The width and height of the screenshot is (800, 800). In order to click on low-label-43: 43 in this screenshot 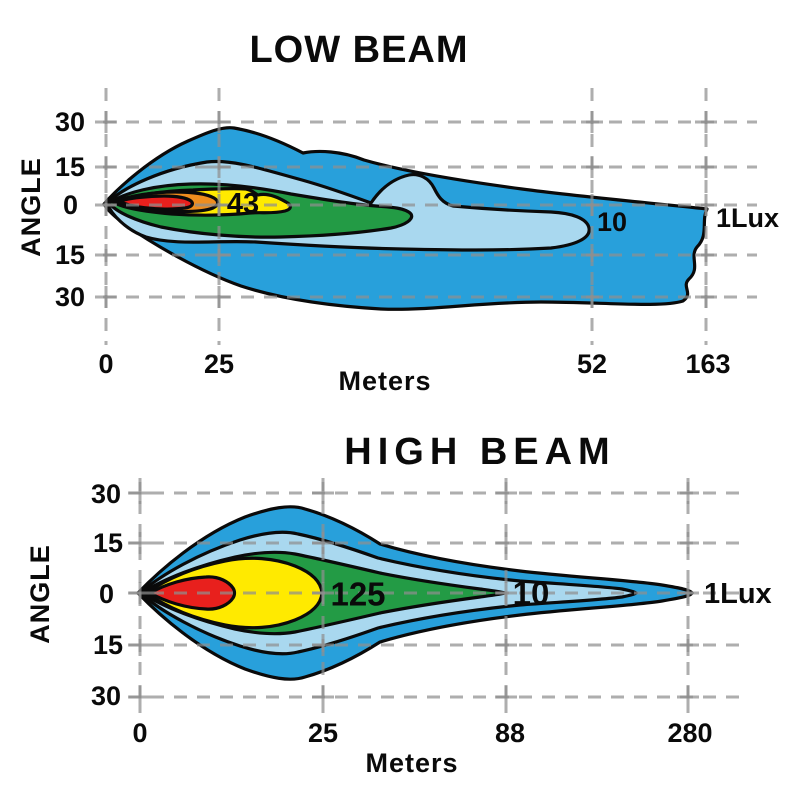, I will do `click(243, 204)`.